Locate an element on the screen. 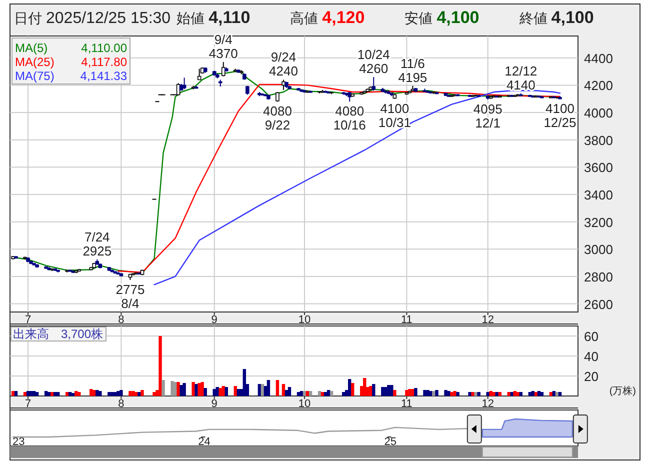  annotation: 9/4 4370 is located at coordinates (223, 46).